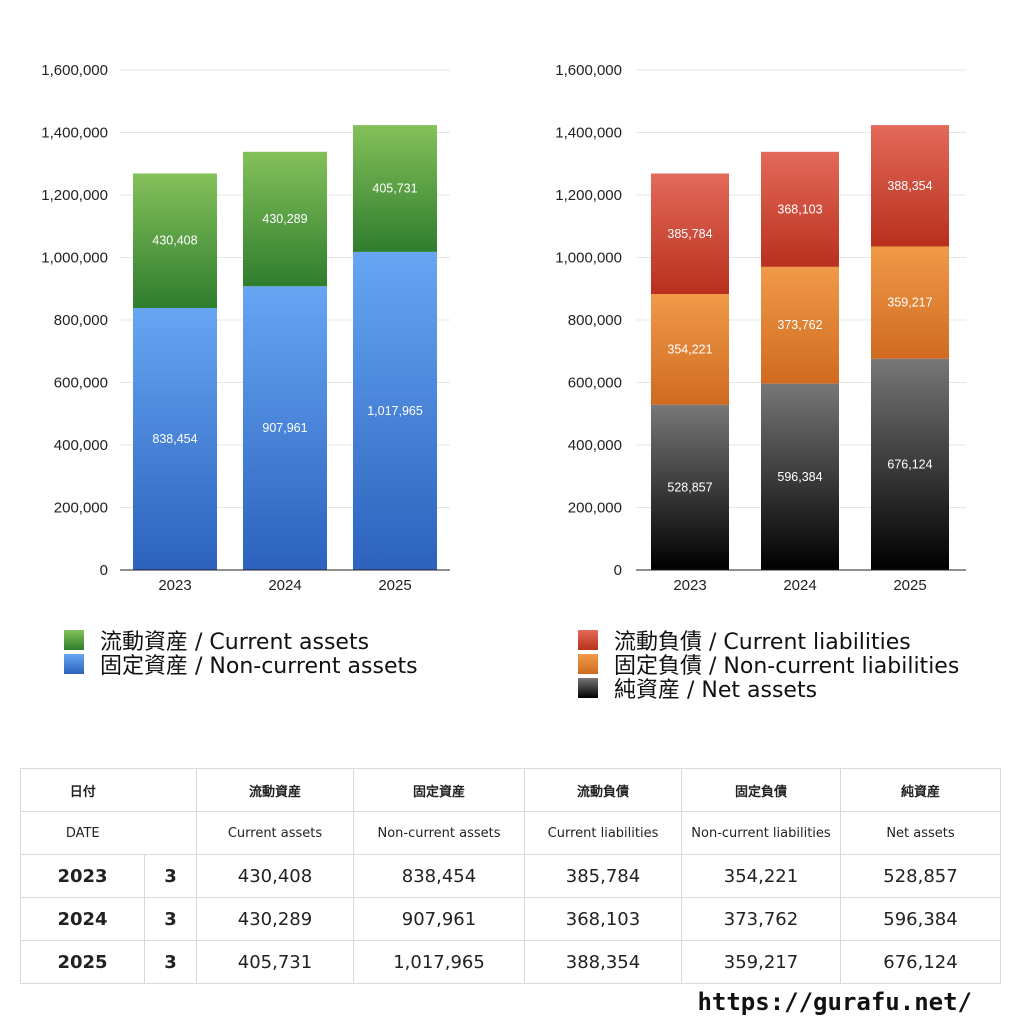  Describe the element at coordinates (82, 790) in the screenshot. I see `header-date-jp: 日付` at that location.